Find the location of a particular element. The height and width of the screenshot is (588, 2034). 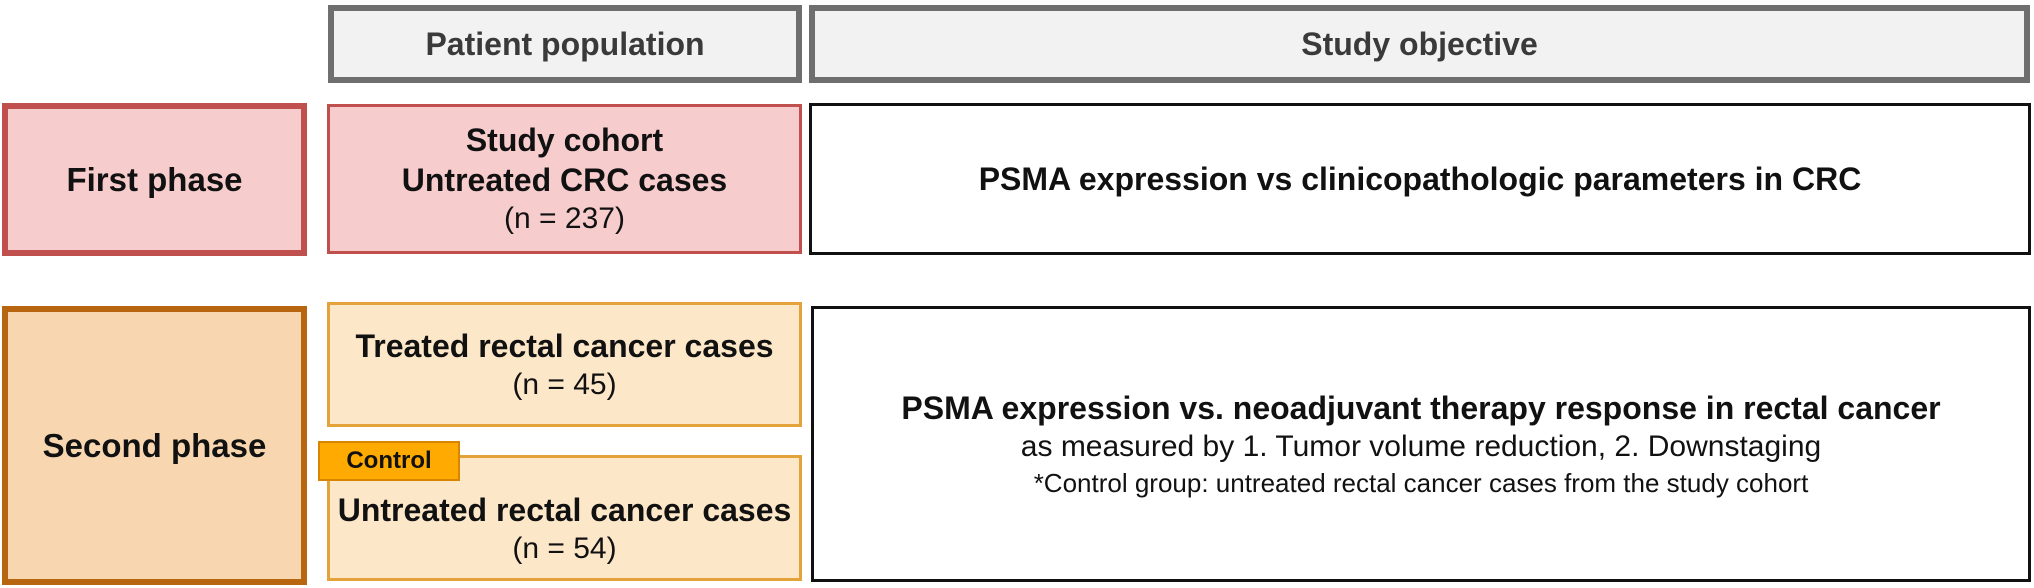

first-phase-label-box: First phase is located at coordinates (154, 179).